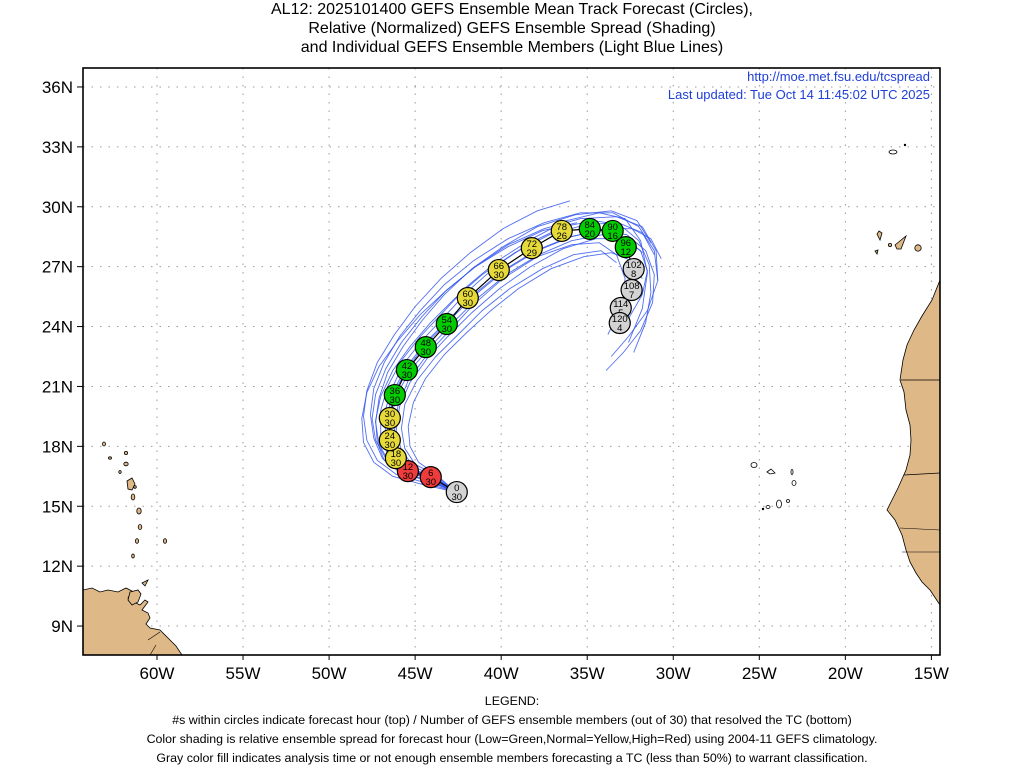  I want to click on y-tick-label: 33N, so click(57, 147).